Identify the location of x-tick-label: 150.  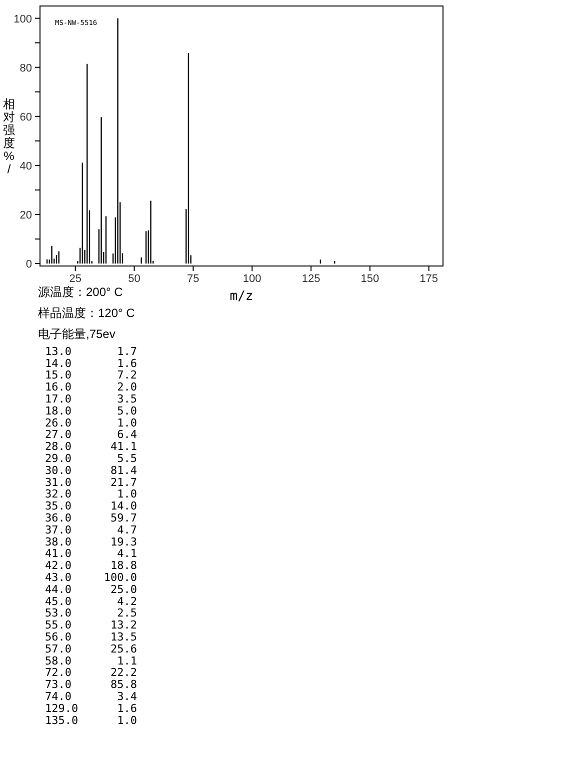
(370, 279).